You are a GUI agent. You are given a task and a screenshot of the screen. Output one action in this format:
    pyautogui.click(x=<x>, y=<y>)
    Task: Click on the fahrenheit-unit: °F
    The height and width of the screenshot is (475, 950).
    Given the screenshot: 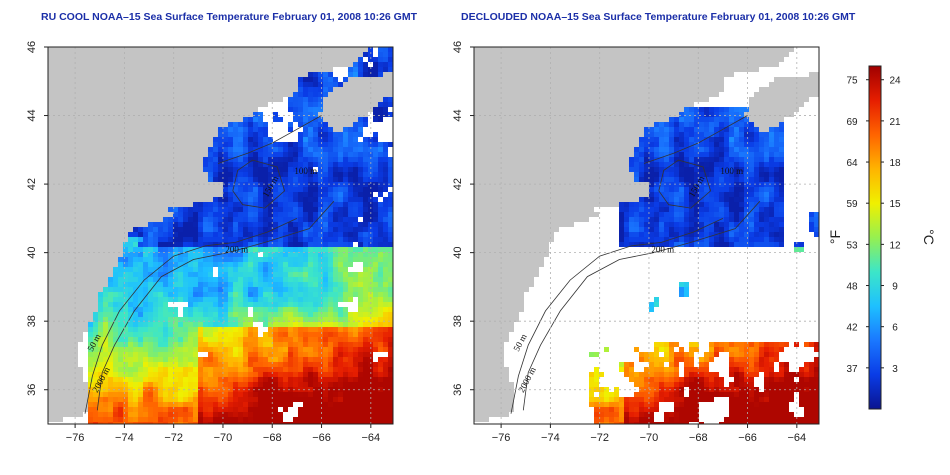 What is the action you would take?
    pyautogui.click(x=835, y=237)
    